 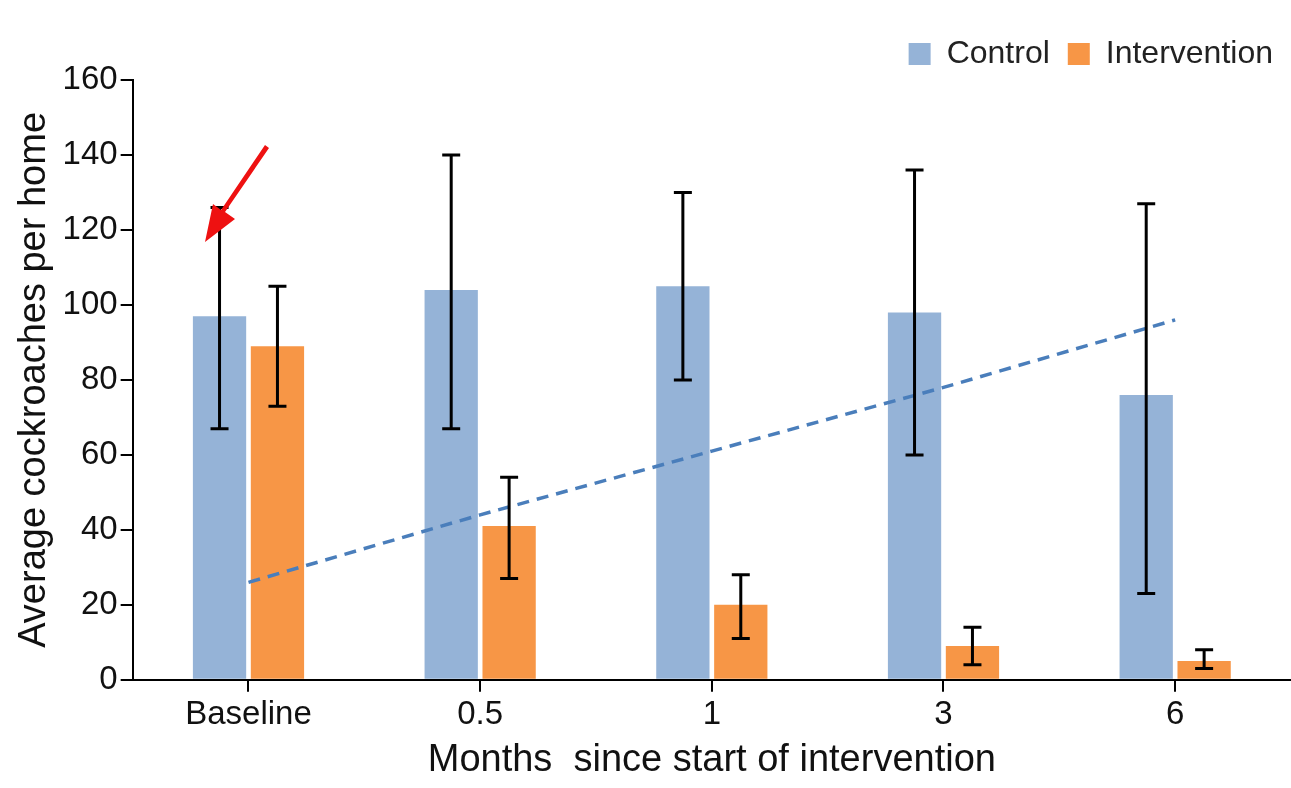 What do you see at coordinates (711, 757) in the screenshot?
I see `x-axis-title: Months since start of intervention` at bounding box center [711, 757].